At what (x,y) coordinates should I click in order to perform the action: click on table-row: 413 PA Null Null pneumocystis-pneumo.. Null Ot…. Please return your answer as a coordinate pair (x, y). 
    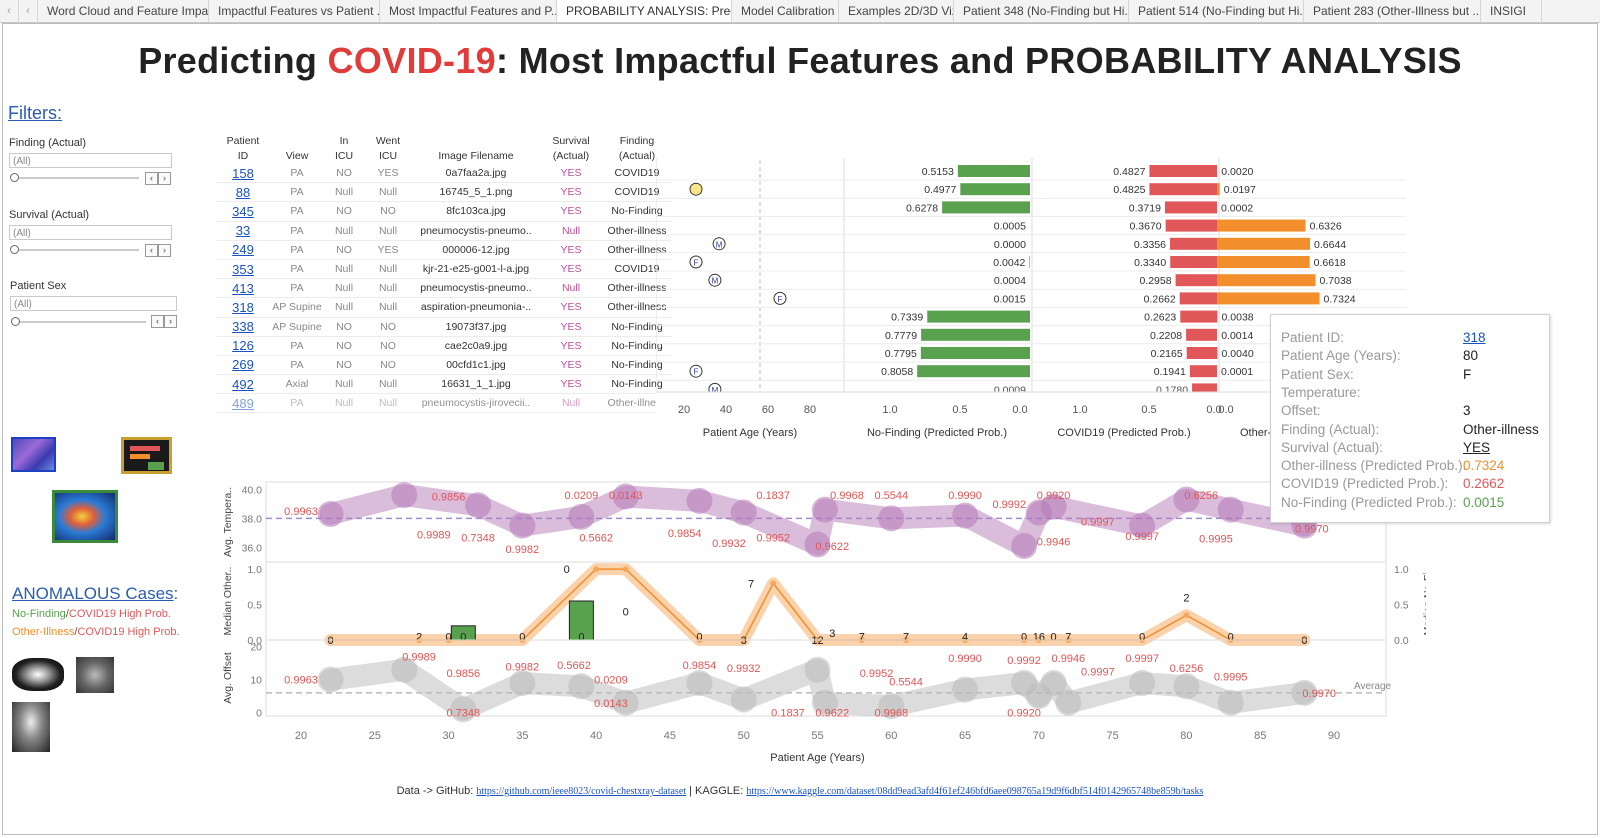
    Looking at the image, I should click on (444, 288).